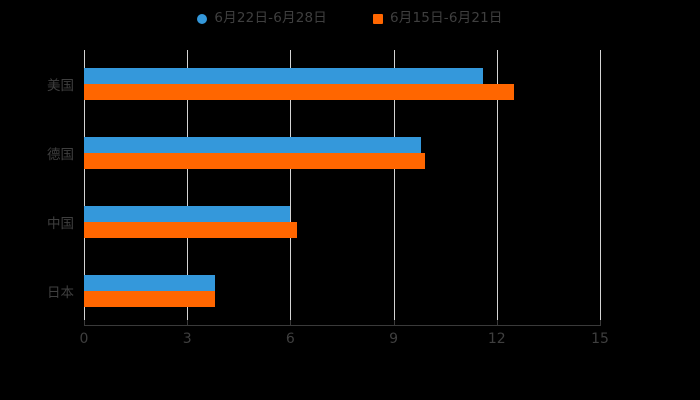 The image size is (700, 400). Describe the element at coordinates (60, 155) in the screenshot. I see `y-axis-label-1: 德国` at that location.